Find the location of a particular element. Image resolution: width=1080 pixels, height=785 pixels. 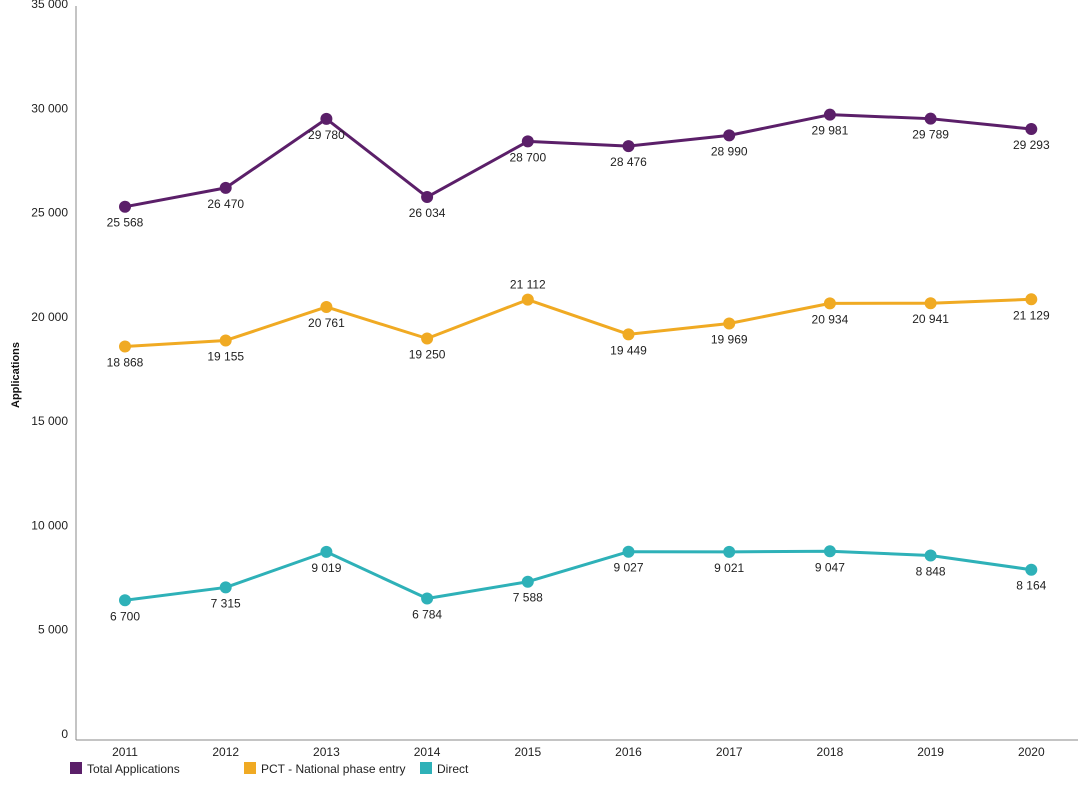

x-tick-label: 2016 is located at coordinates (628, 752).